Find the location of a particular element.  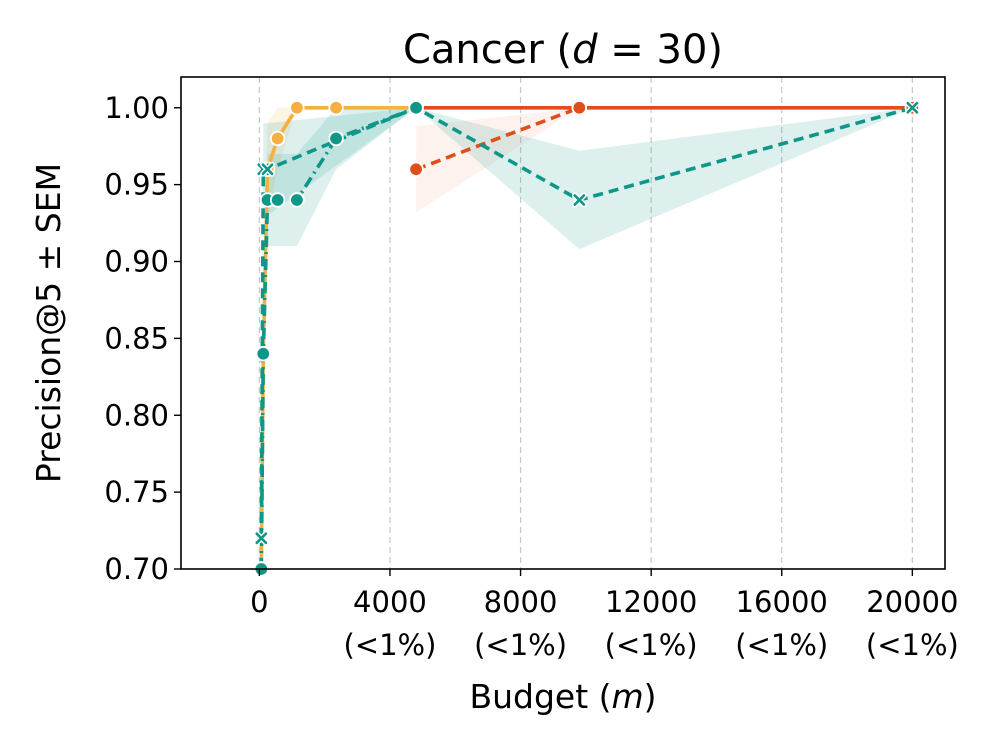

series-band-teal-dashdot-circle is located at coordinates (339, 338).